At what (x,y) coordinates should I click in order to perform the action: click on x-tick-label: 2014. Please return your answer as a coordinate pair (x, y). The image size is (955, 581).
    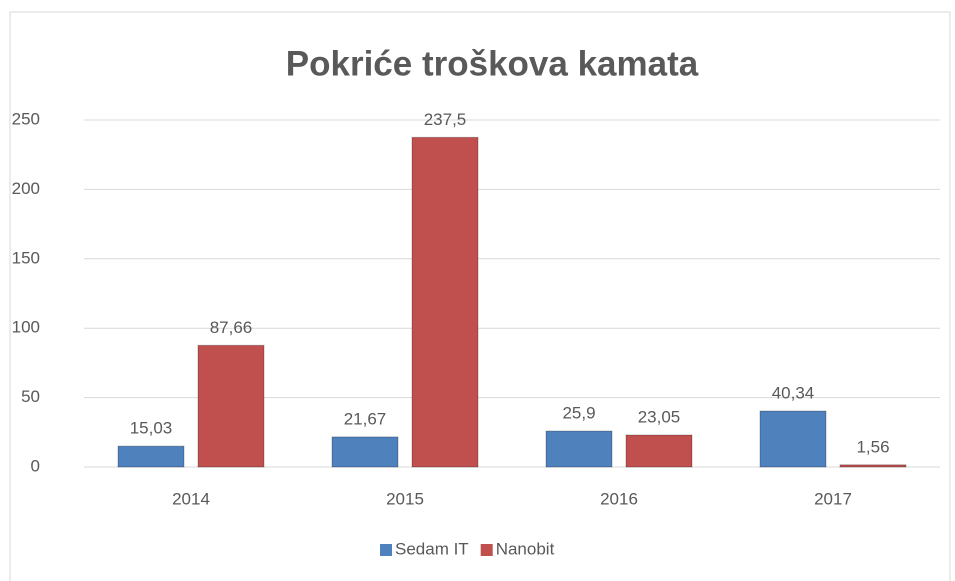
    Looking at the image, I should click on (191, 498).